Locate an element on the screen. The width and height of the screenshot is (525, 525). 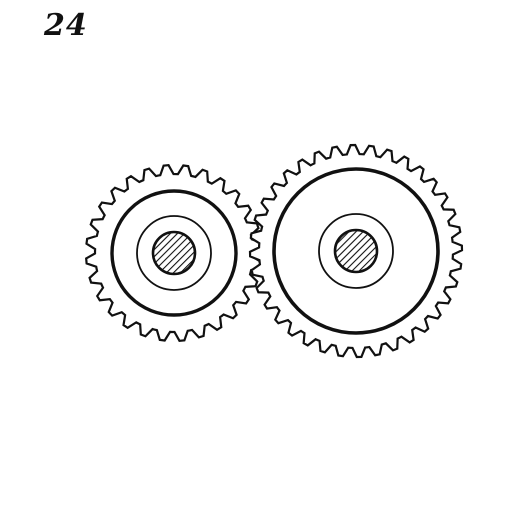
small-gear-shaft is located at coordinates (174, 253).